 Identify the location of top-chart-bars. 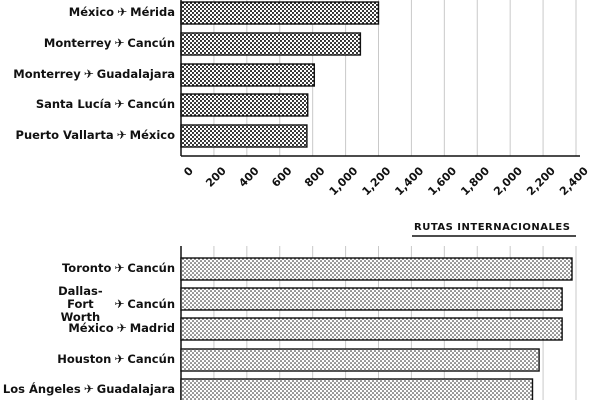
(280, 74).